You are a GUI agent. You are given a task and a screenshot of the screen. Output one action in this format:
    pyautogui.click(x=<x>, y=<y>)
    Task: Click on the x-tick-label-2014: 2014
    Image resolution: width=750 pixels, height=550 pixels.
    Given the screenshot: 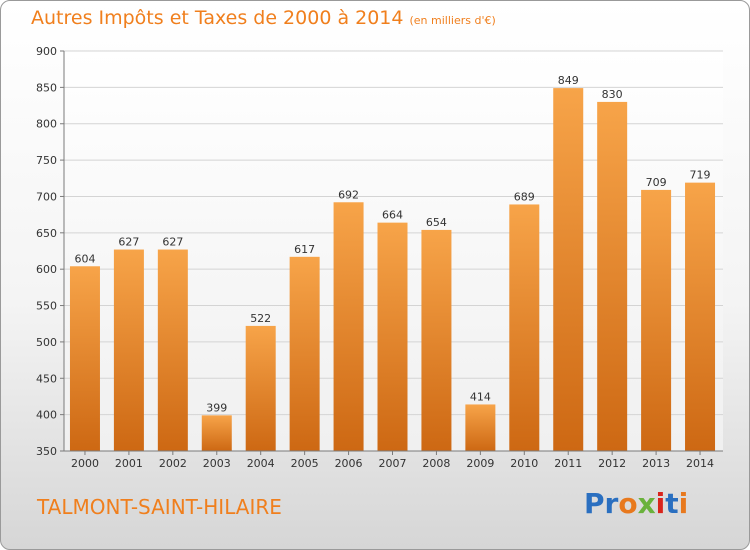 What is the action you would take?
    pyautogui.click(x=700, y=463)
    